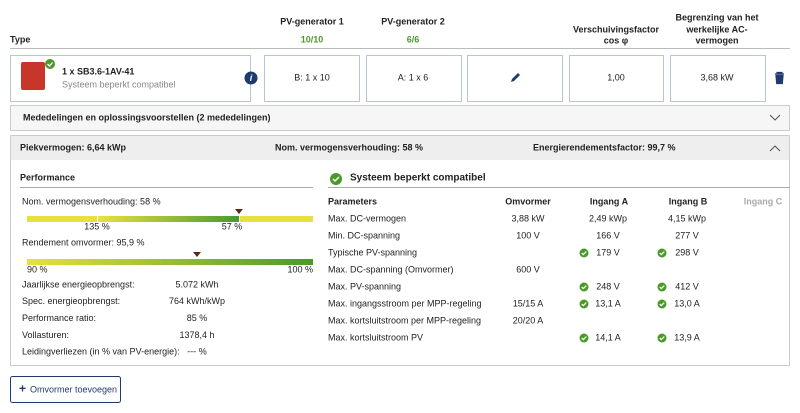 This screenshot has height=413, width=800. What do you see at coordinates (608, 218) in the screenshot?
I see `input-a-value: 2,49 kWp` at bounding box center [608, 218].